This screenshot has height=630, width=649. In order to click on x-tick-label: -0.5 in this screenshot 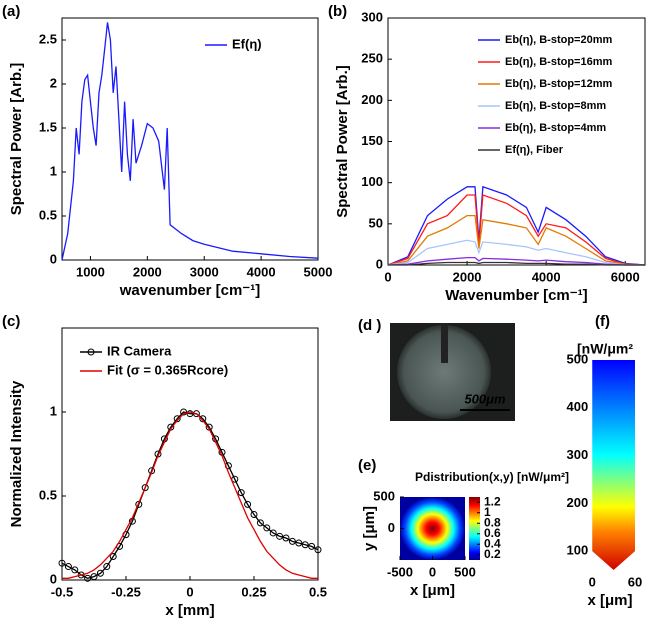, I will do `click(62, 591)`.